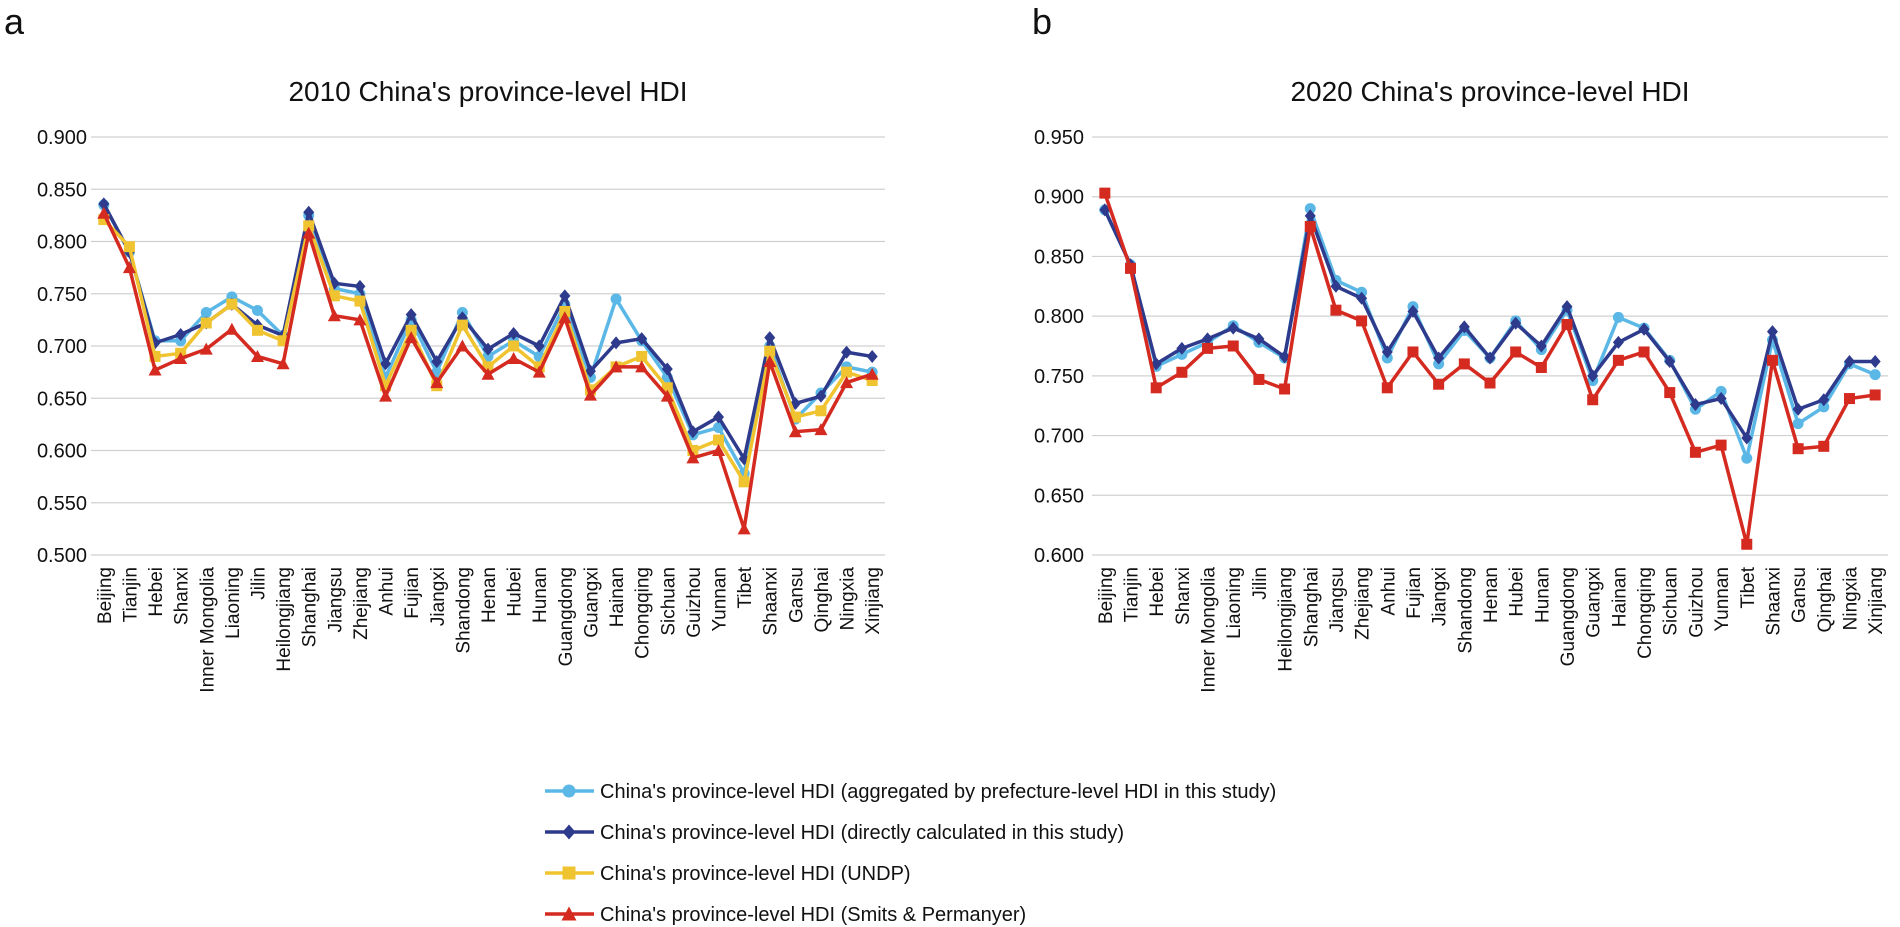  I want to click on x-tick-label: Heilongjiang, so click(1286, 619).